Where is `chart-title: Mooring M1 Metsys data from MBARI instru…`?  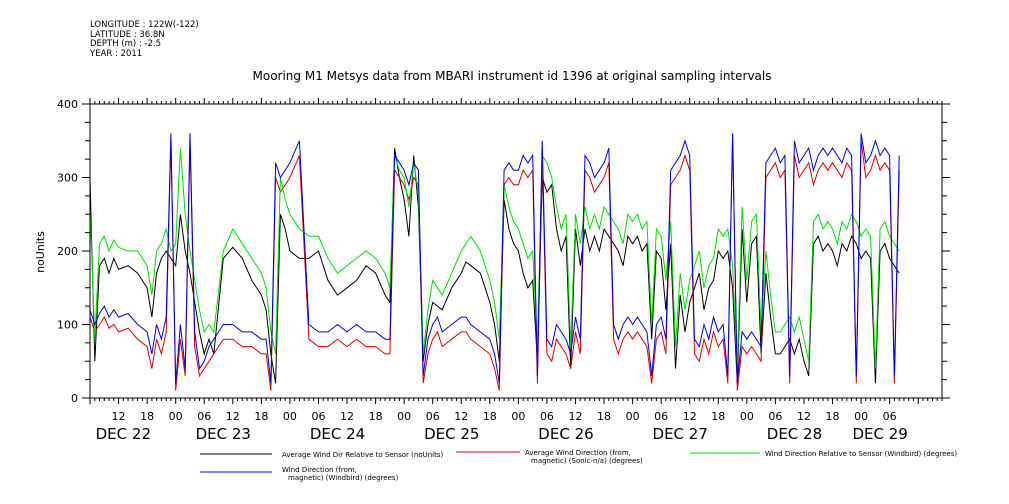
chart-title: Mooring M1 Metsys data from MBARI instru… is located at coordinates (512, 76).